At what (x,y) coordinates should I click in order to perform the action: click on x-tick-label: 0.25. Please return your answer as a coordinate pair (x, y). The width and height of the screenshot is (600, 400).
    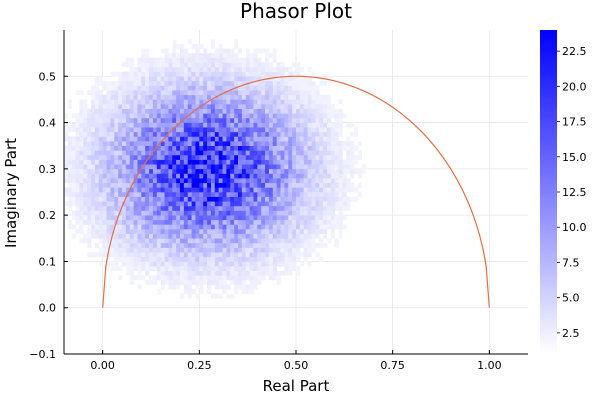
    Looking at the image, I should click on (199, 365).